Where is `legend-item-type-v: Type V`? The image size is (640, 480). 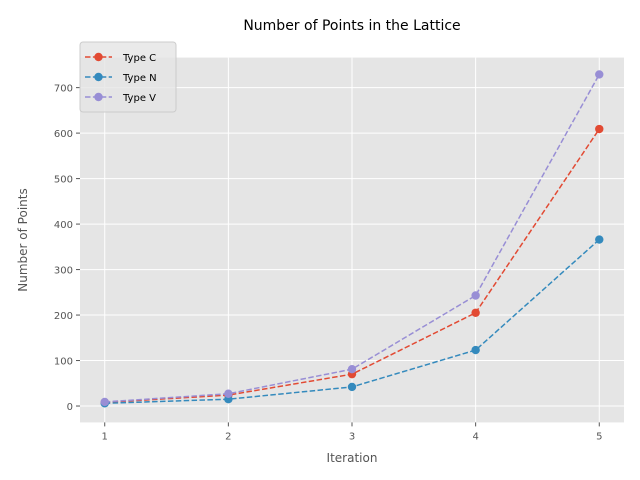
legend-item-type-v: Type V is located at coordinates (120, 98).